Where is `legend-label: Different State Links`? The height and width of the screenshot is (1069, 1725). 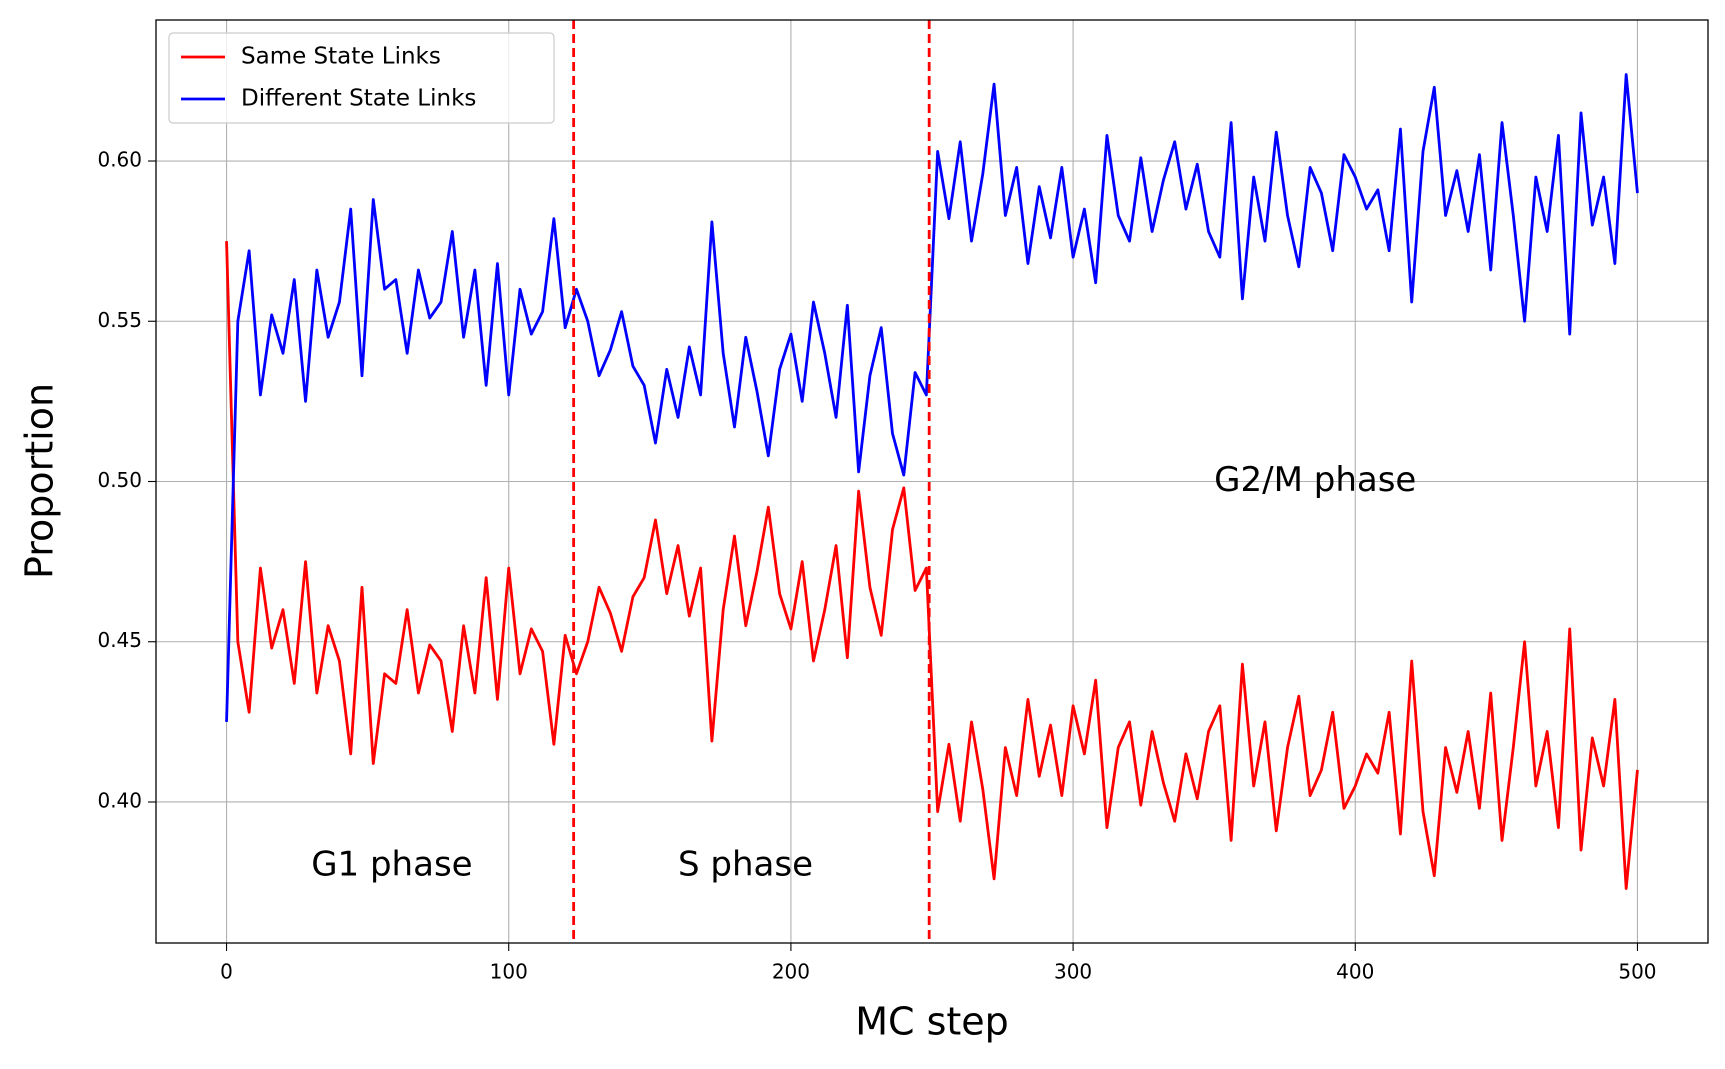 legend-label: Different State Links is located at coordinates (358, 99).